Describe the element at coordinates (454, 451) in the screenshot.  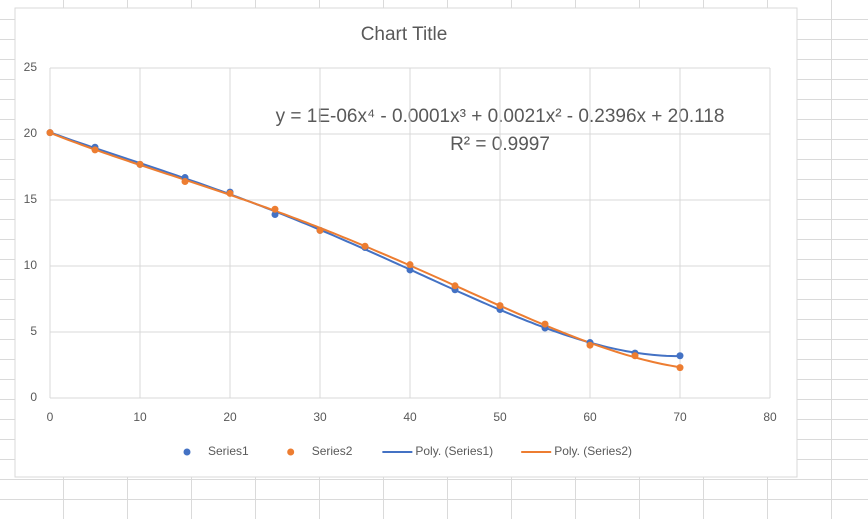
I see `legend-label: Poly. (Series1)` at that location.